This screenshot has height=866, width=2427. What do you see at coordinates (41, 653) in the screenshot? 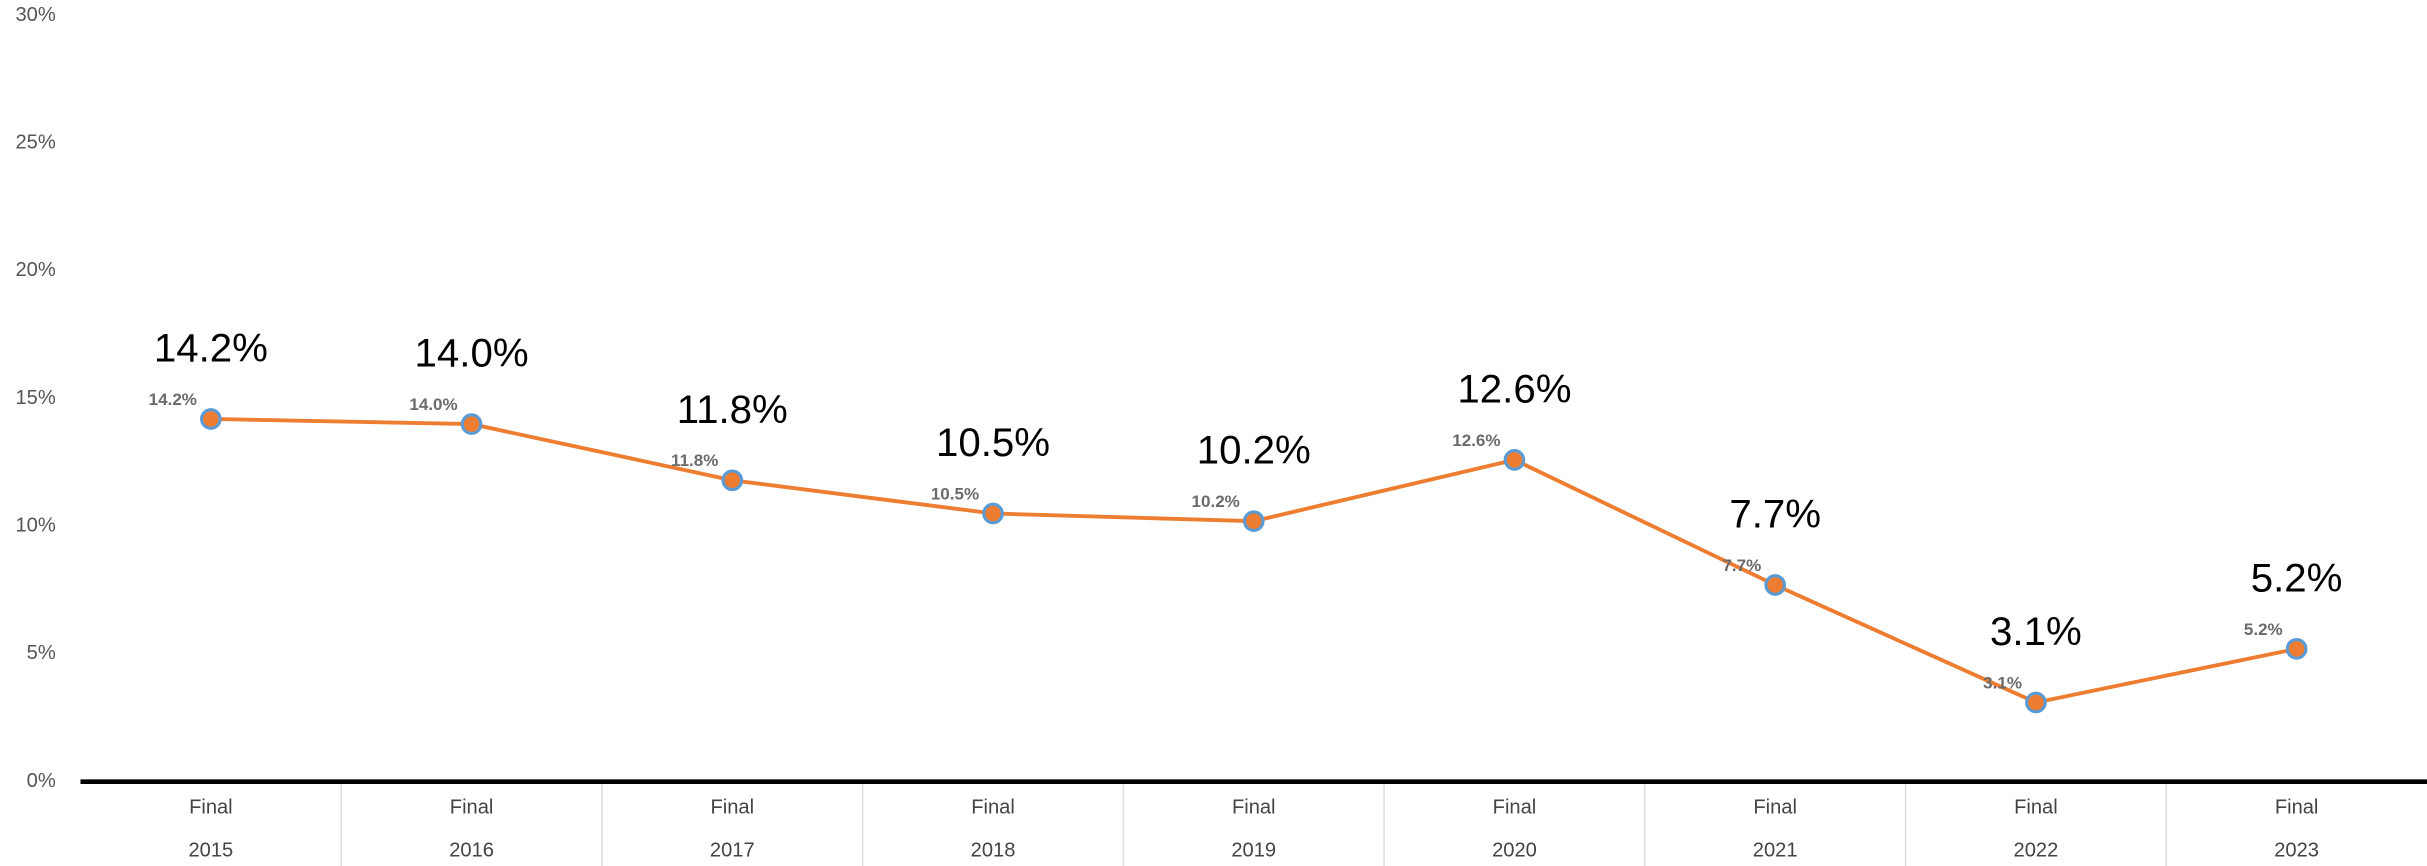
I see `y-tick-label: 5%` at bounding box center [41, 653].